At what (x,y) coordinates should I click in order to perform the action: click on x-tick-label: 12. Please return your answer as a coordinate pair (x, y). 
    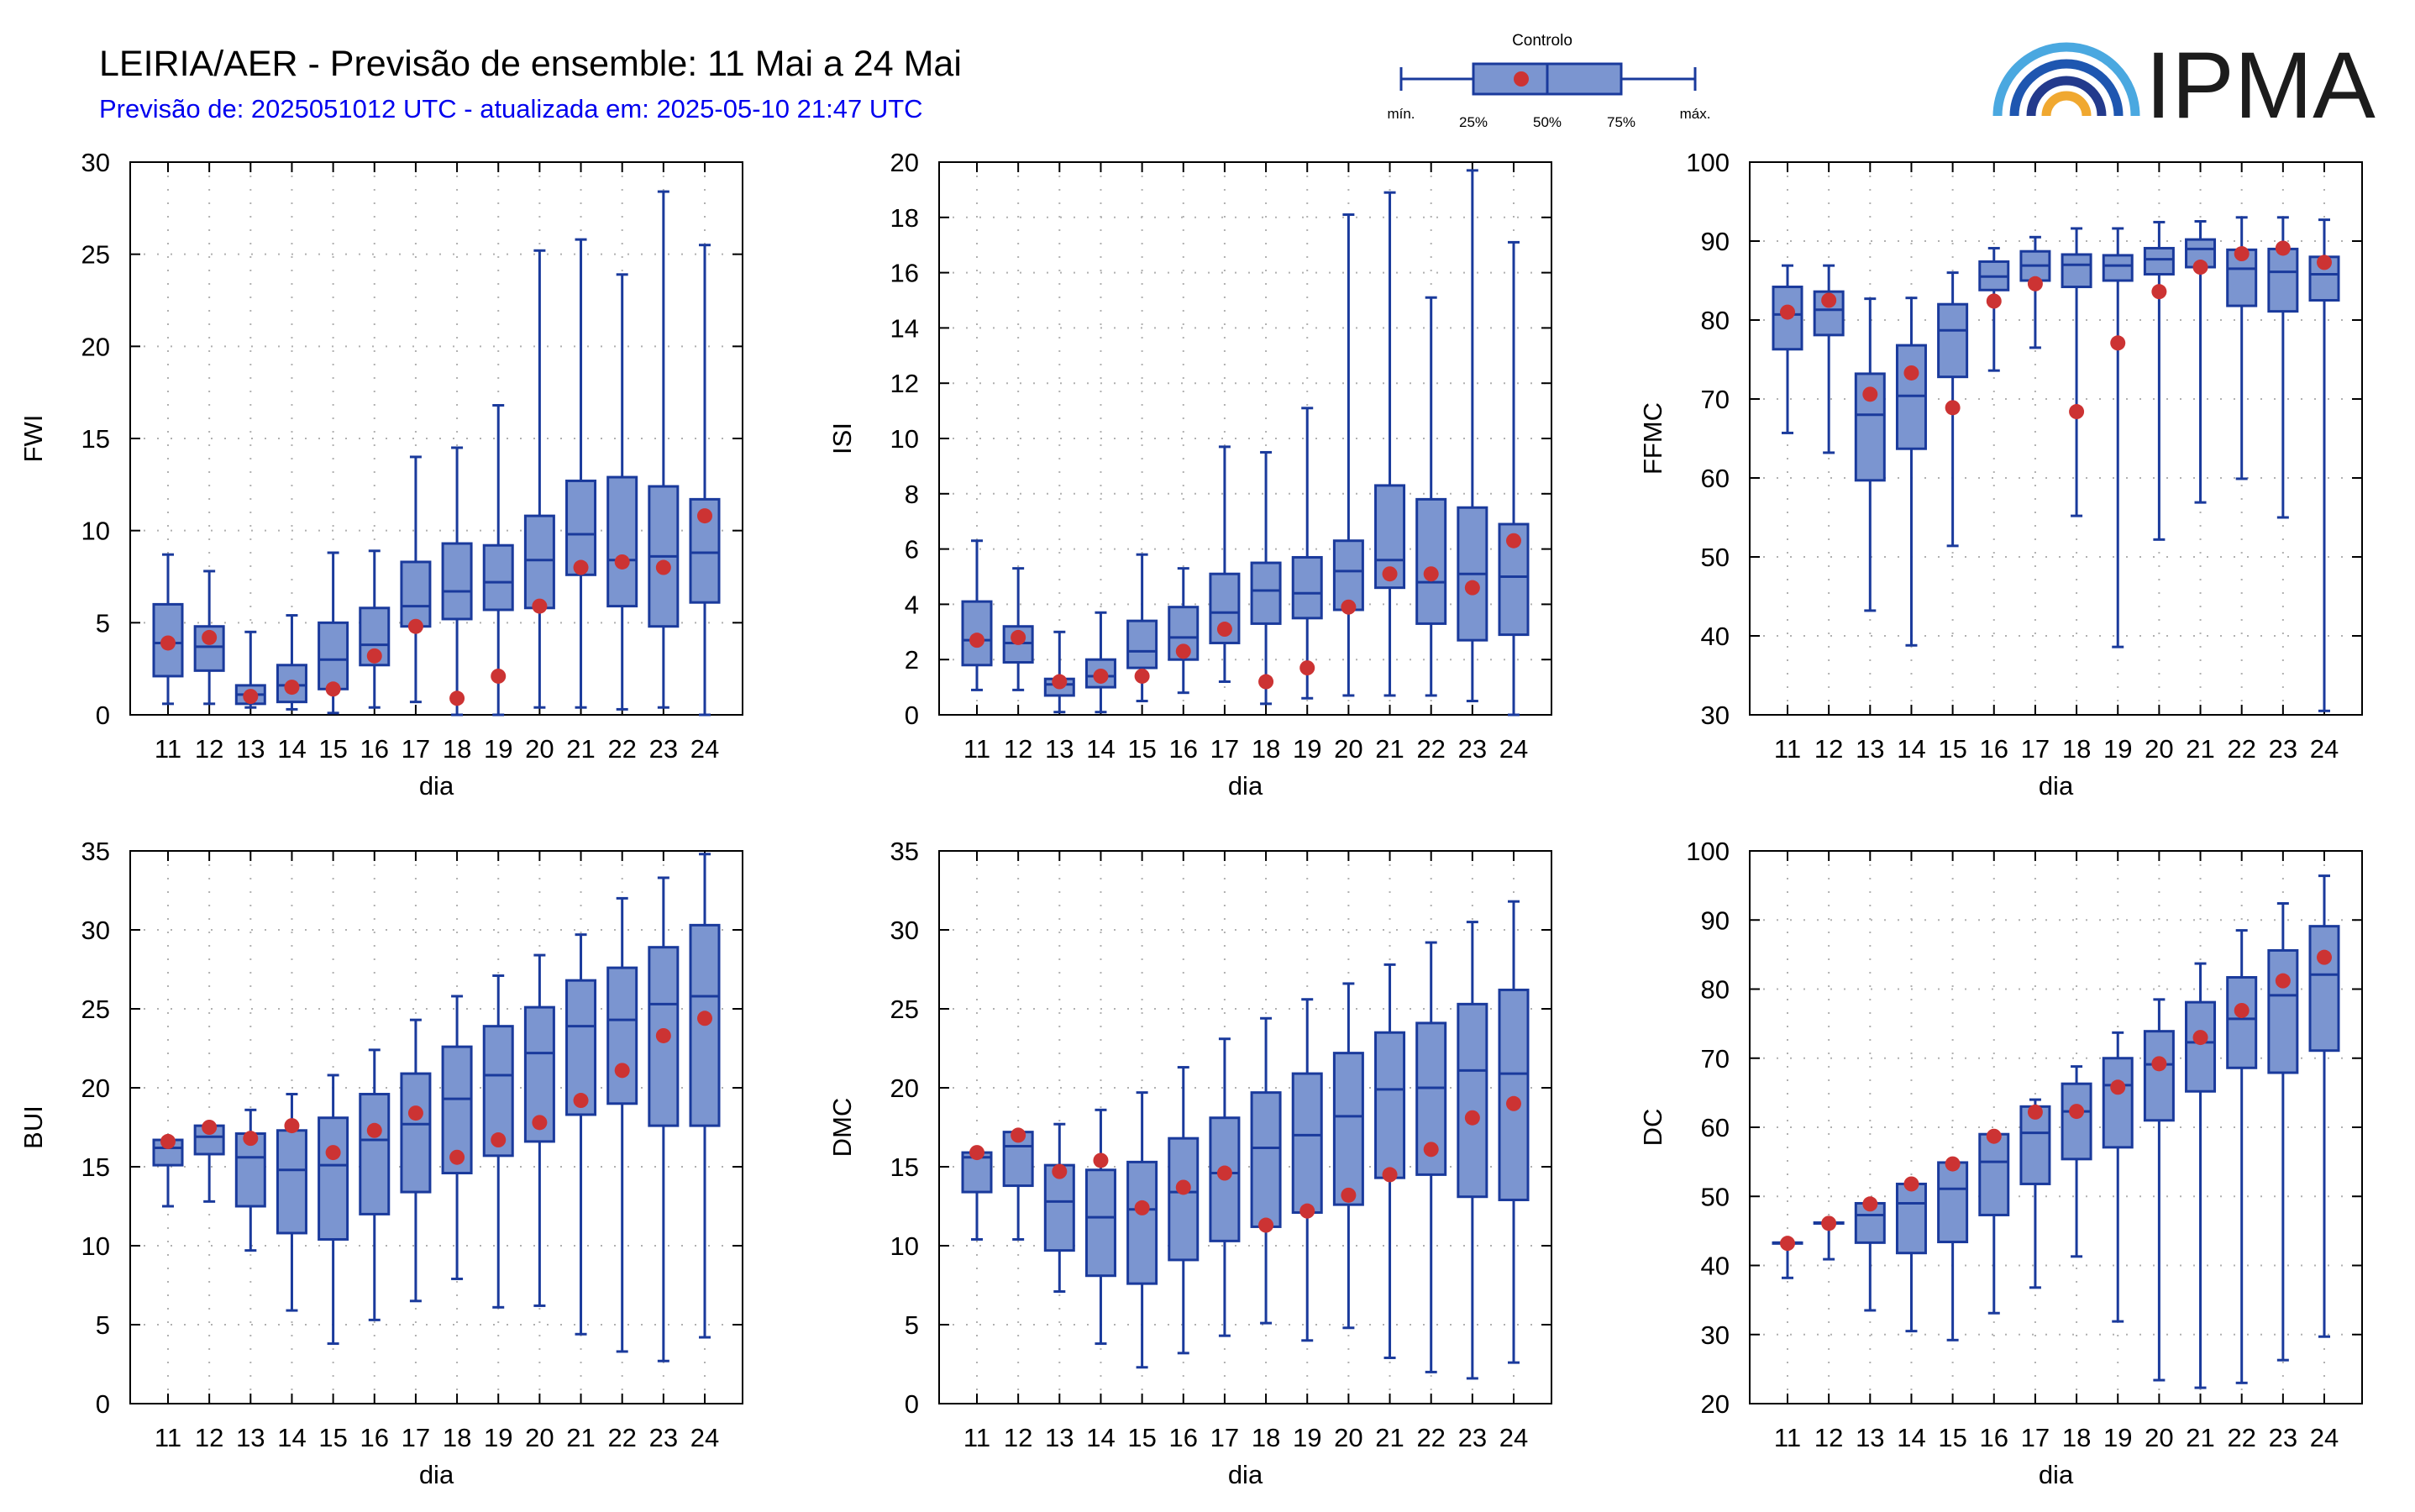
    Looking at the image, I should click on (1018, 1437).